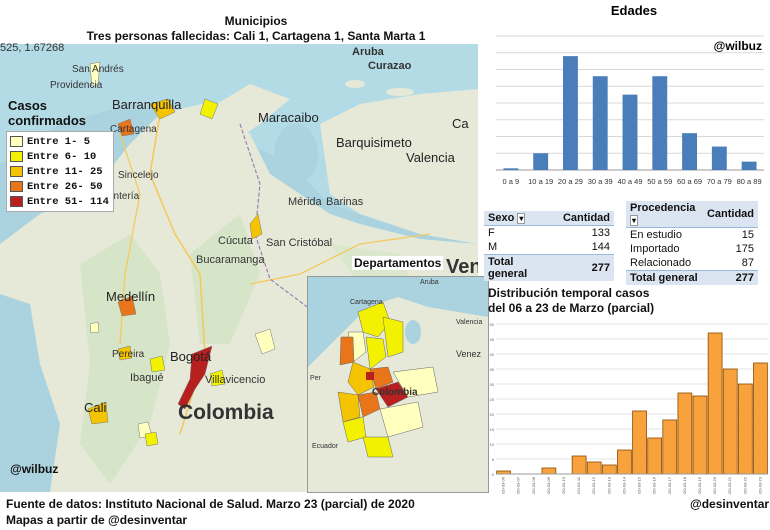  What do you see at coordinates (659, 181) in the screenshot?
I see `edades-tick-label: 50 a 59` at bounding box center [659, 181].